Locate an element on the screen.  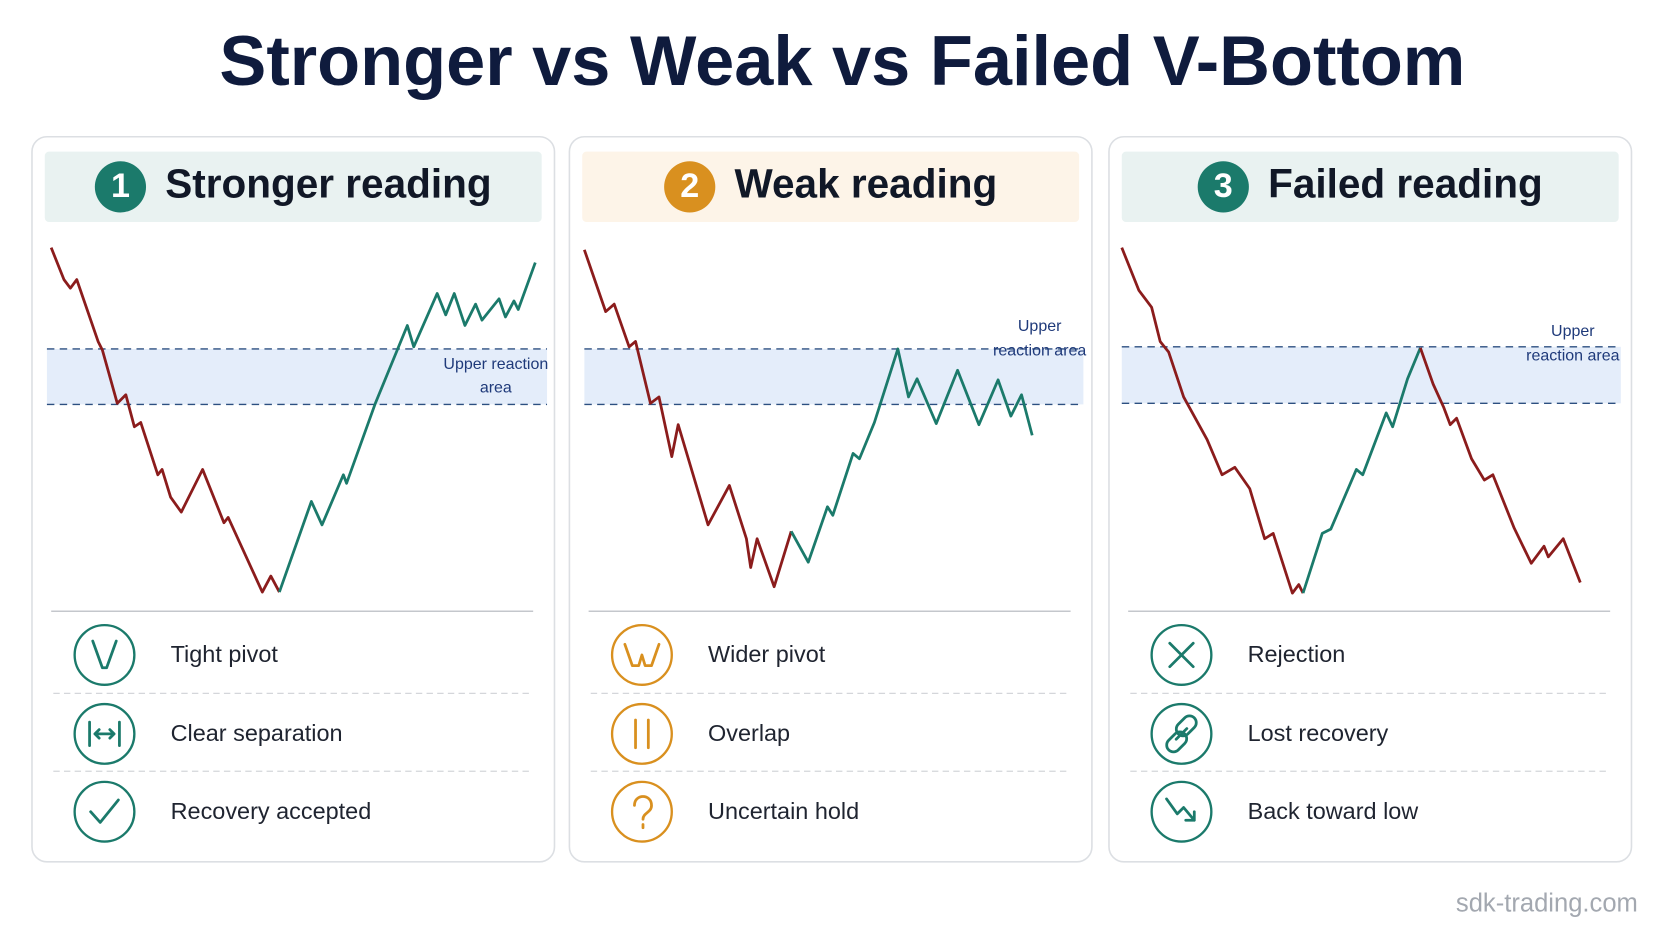
panel-heading: Weak reading is located at coordinates (866, 184).